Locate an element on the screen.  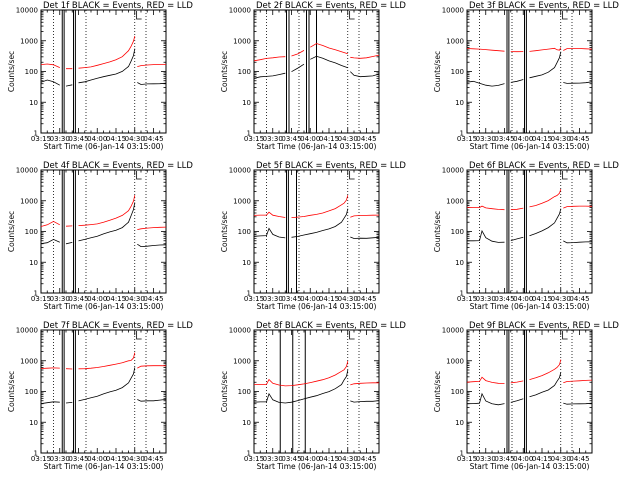
chart-title: Det 9f BLACK = Events, RED = LLD is located at coordinates (544, 326).